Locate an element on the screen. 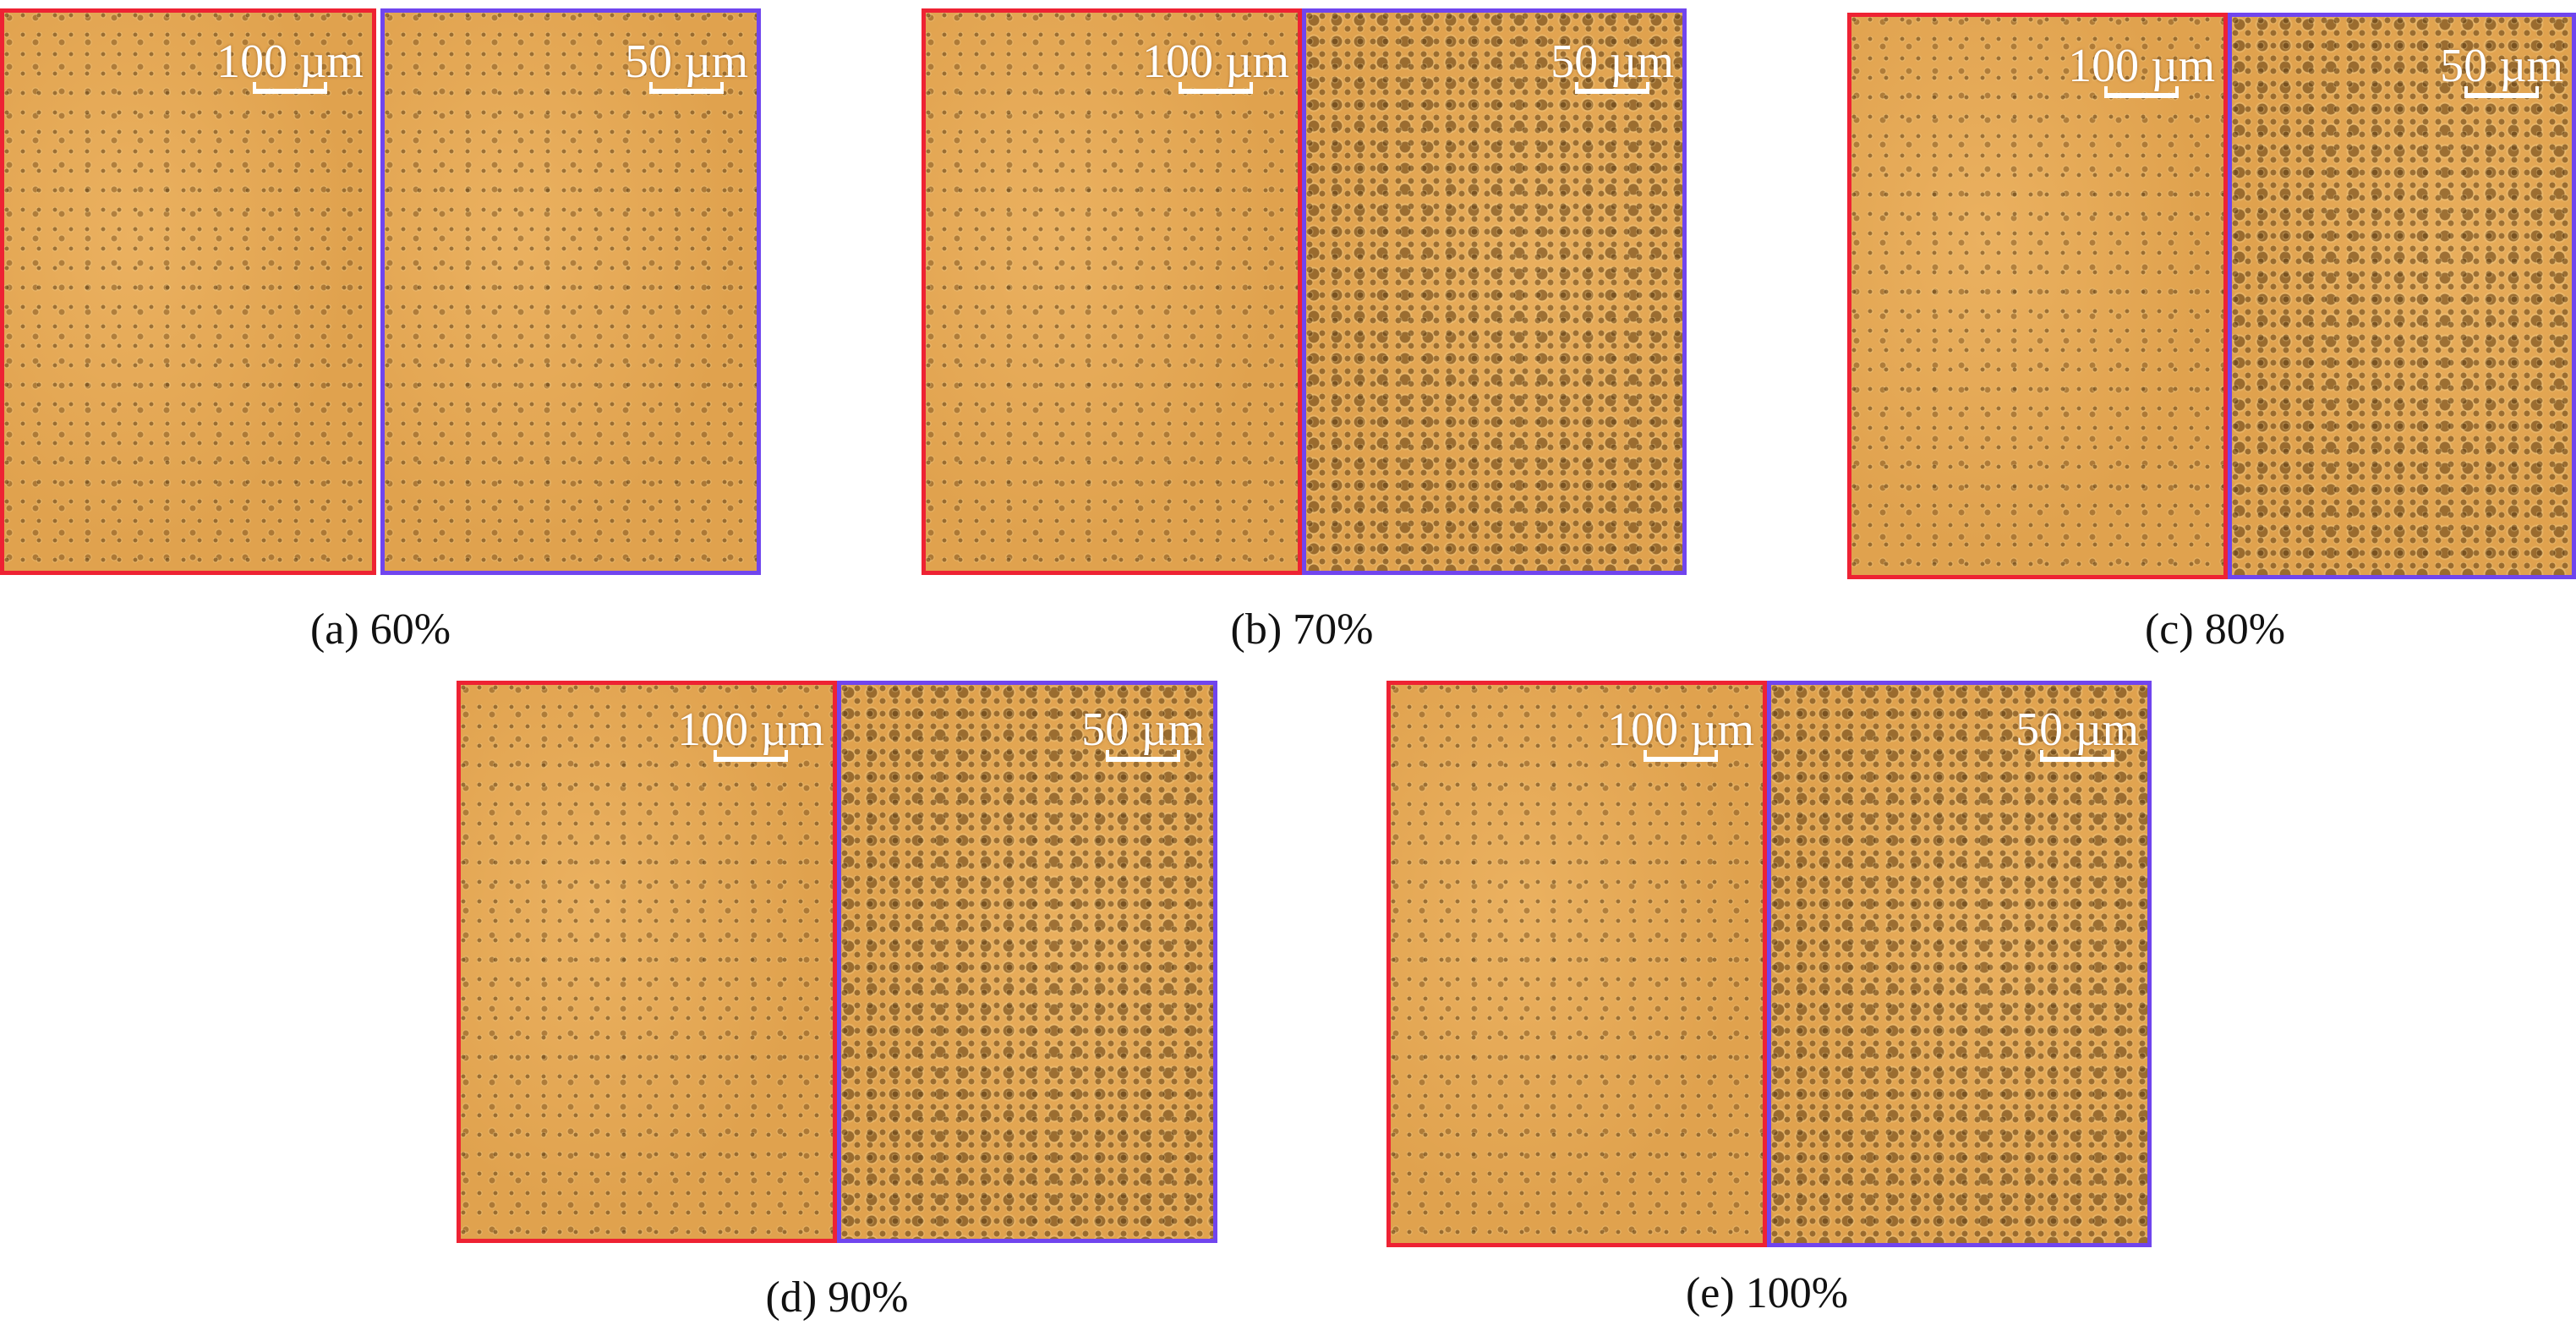 This screenshot has height=1336, width=2576. caption-a: (a) 60% is located at coordinates (380, 629).